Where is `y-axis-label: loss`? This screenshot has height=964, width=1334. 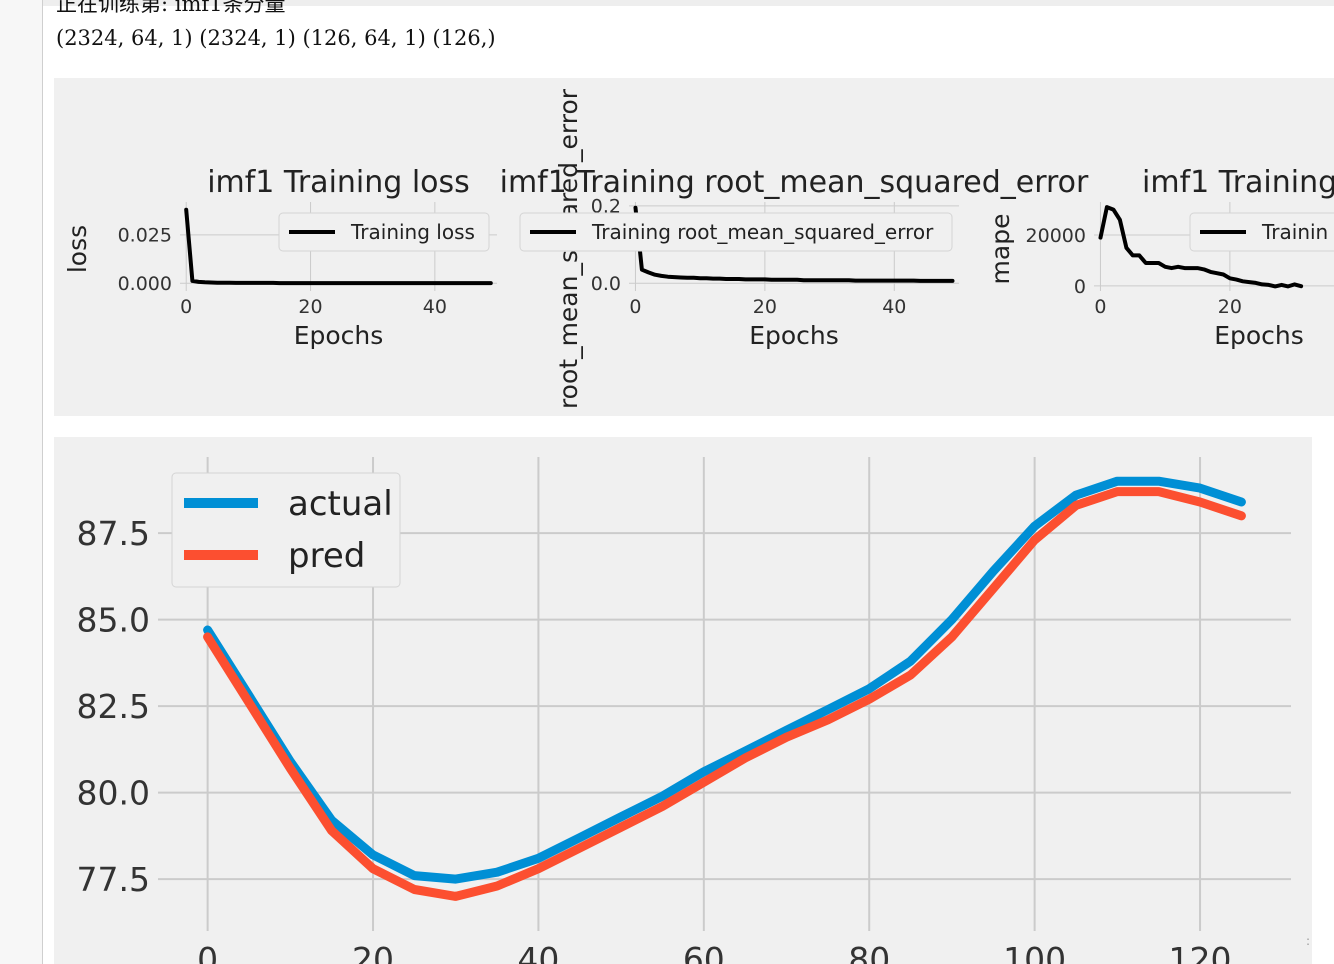 y-axis-label: loss is located at coordinates (77, 249).